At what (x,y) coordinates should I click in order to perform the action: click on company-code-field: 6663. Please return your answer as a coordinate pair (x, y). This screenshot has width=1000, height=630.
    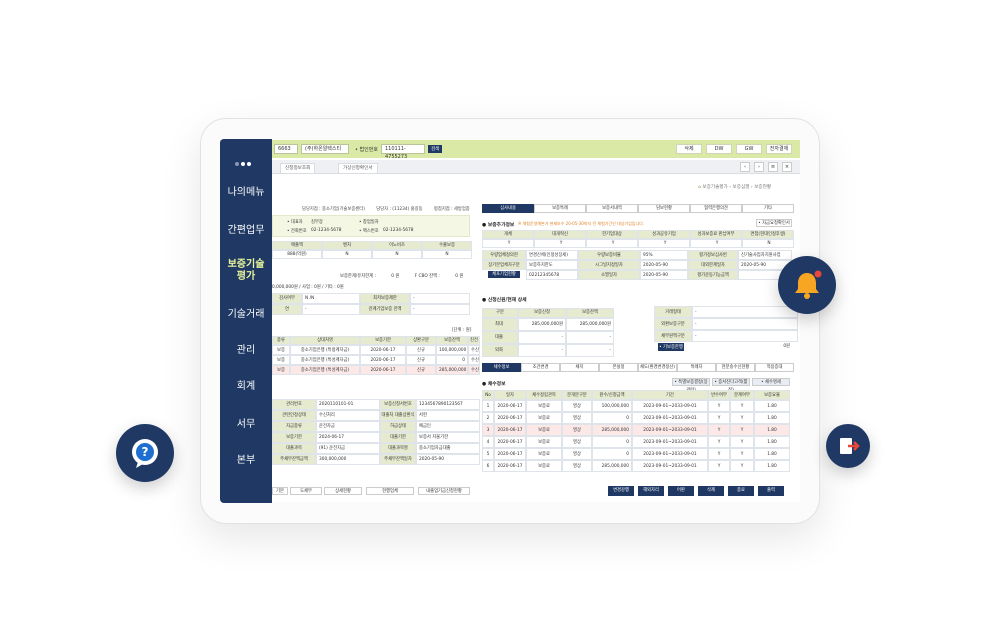
    Looking at the image, I should click on (286, 149).